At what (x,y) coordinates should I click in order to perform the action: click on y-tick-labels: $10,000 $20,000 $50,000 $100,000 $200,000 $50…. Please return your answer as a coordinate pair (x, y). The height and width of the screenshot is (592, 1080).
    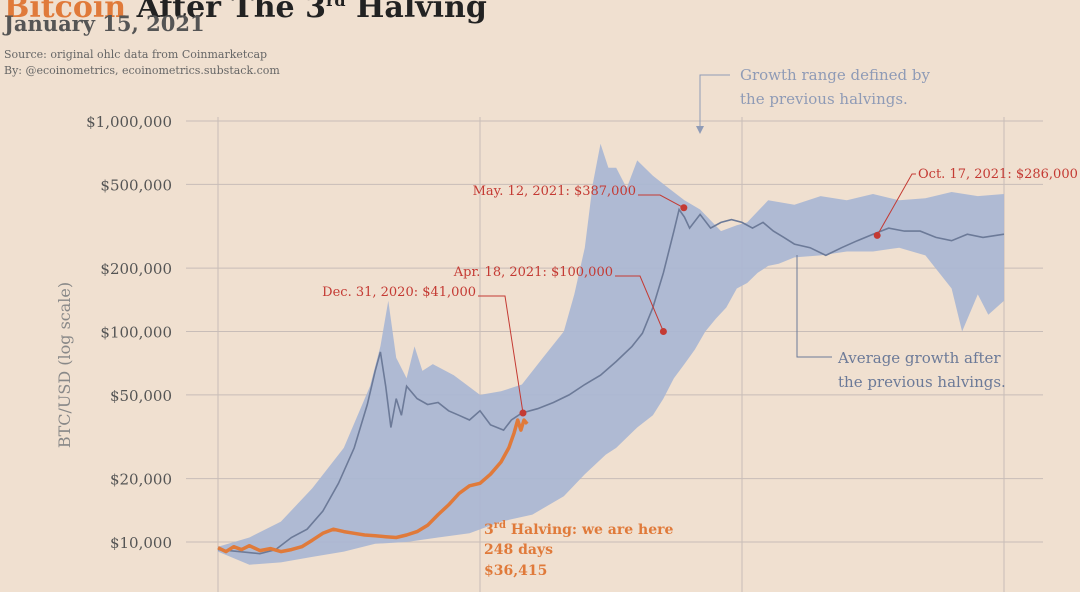
    Looking at the image, I should click on (129, 332).